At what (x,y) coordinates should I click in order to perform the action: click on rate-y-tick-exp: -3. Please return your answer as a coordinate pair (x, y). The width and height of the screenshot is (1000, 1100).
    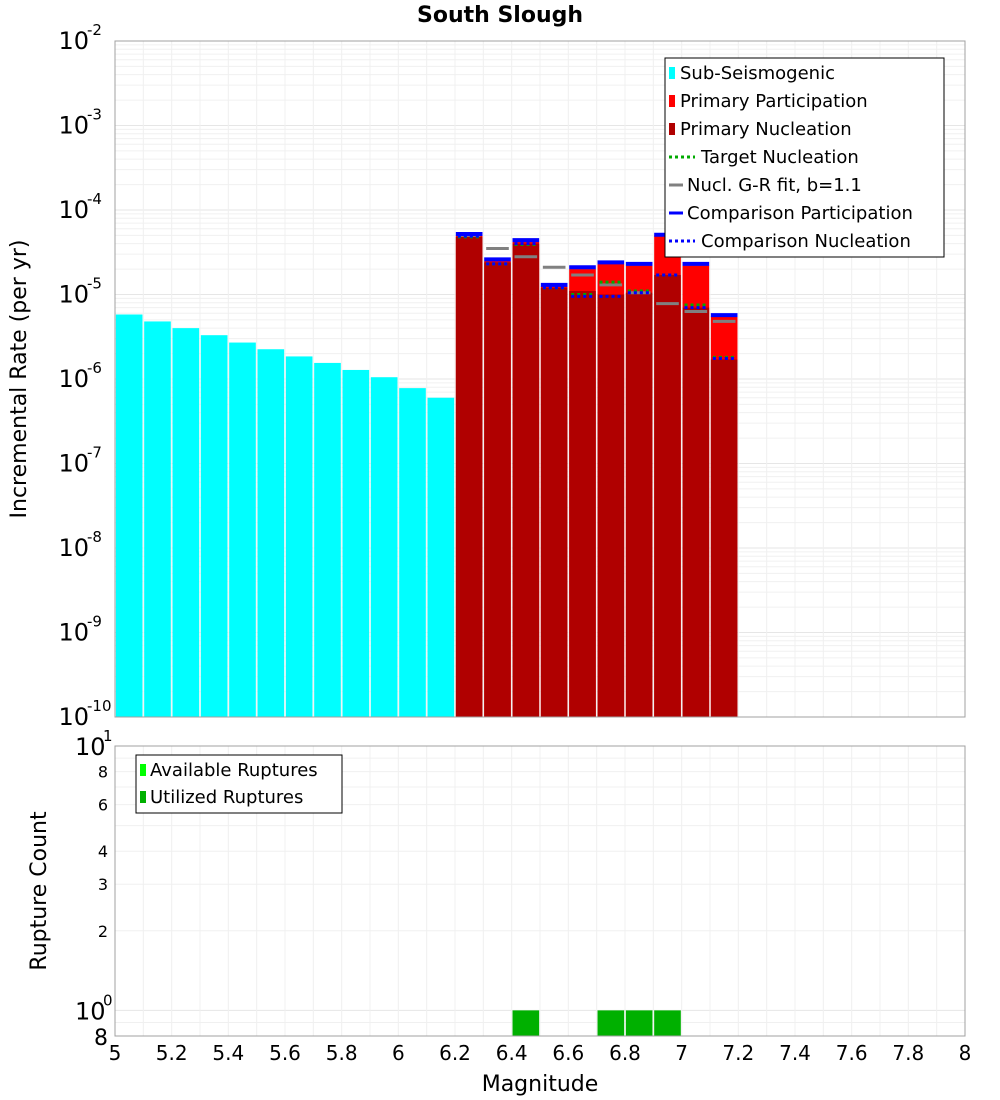
    Looking at the image, I should click on (94, 115).